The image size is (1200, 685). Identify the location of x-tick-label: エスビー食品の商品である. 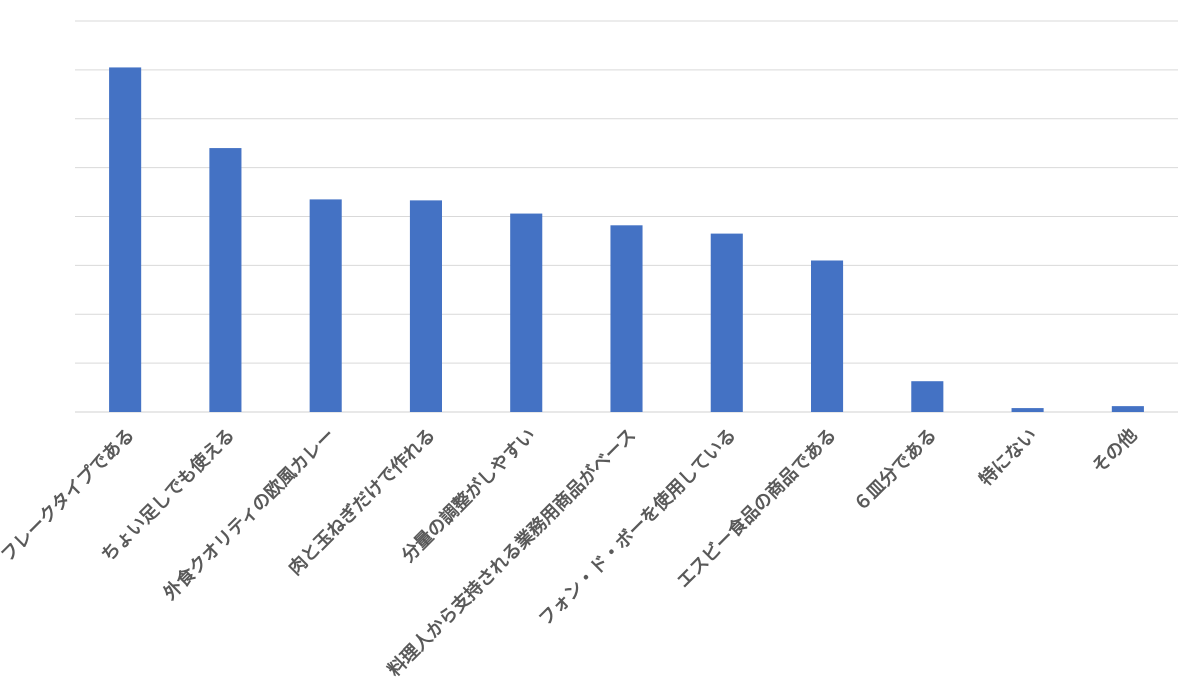
(756, 508).